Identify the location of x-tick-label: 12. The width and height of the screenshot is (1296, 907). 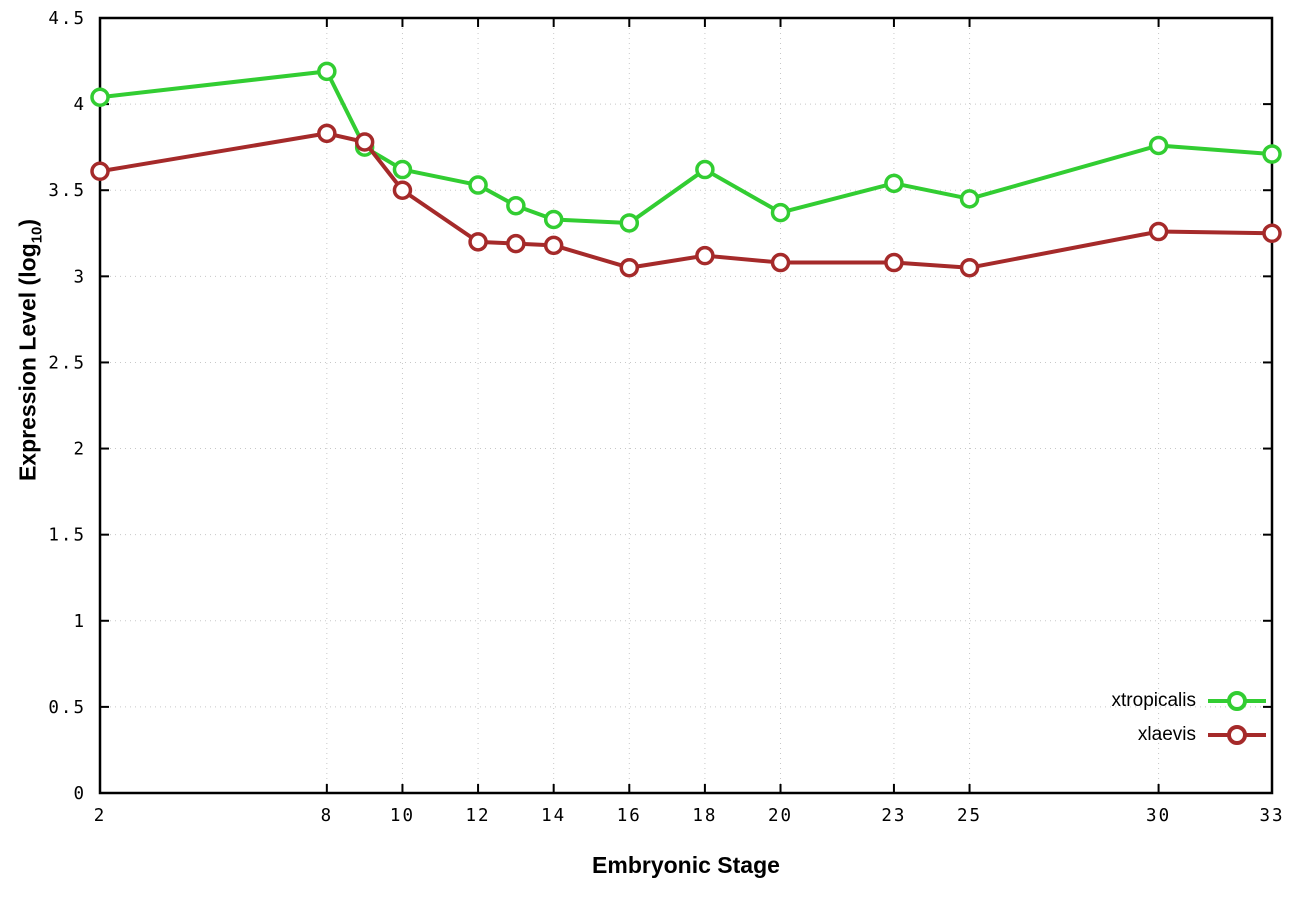
(478, 816).